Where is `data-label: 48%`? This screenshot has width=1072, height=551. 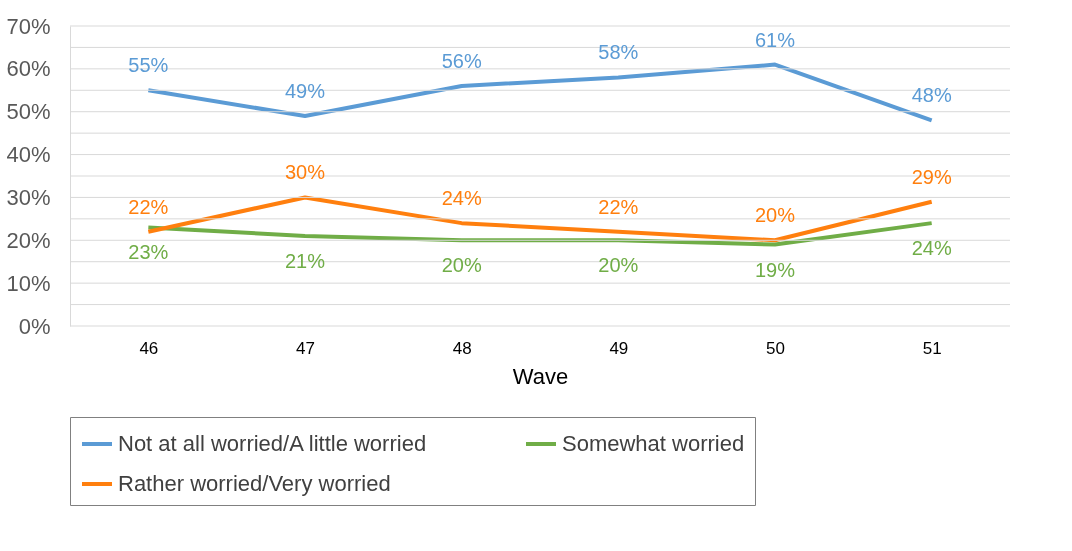 data-label: 48% is located at coordinates (931, 95).